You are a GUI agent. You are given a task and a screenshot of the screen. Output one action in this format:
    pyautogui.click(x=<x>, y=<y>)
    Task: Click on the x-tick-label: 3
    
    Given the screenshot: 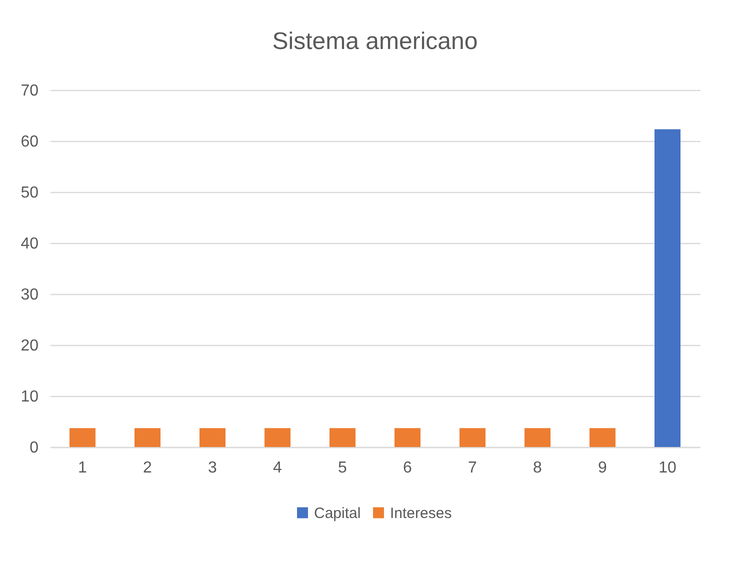 What is the action you would take?
    pyautogui.click(x=213, y=468)
    